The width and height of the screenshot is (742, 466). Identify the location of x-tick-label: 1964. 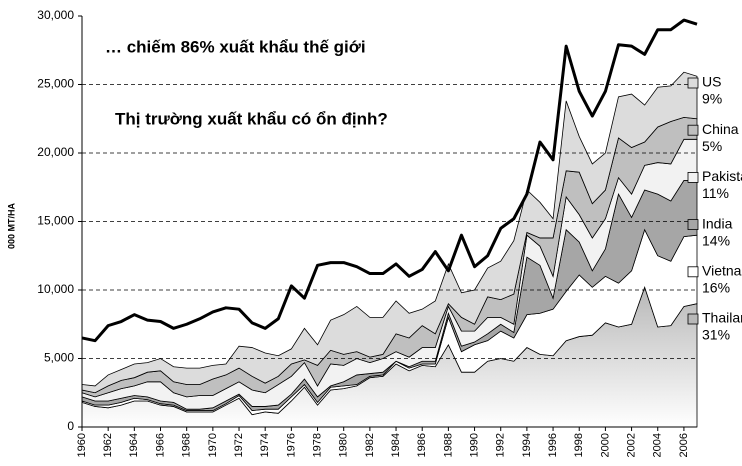
(134, 445).